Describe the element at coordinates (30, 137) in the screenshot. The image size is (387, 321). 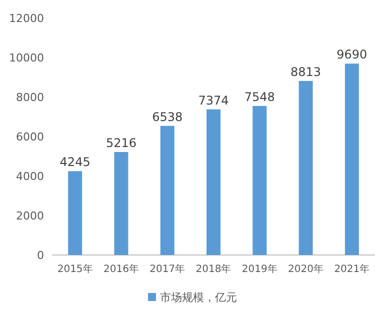
I see `y-tick-label: 6000` at that location.